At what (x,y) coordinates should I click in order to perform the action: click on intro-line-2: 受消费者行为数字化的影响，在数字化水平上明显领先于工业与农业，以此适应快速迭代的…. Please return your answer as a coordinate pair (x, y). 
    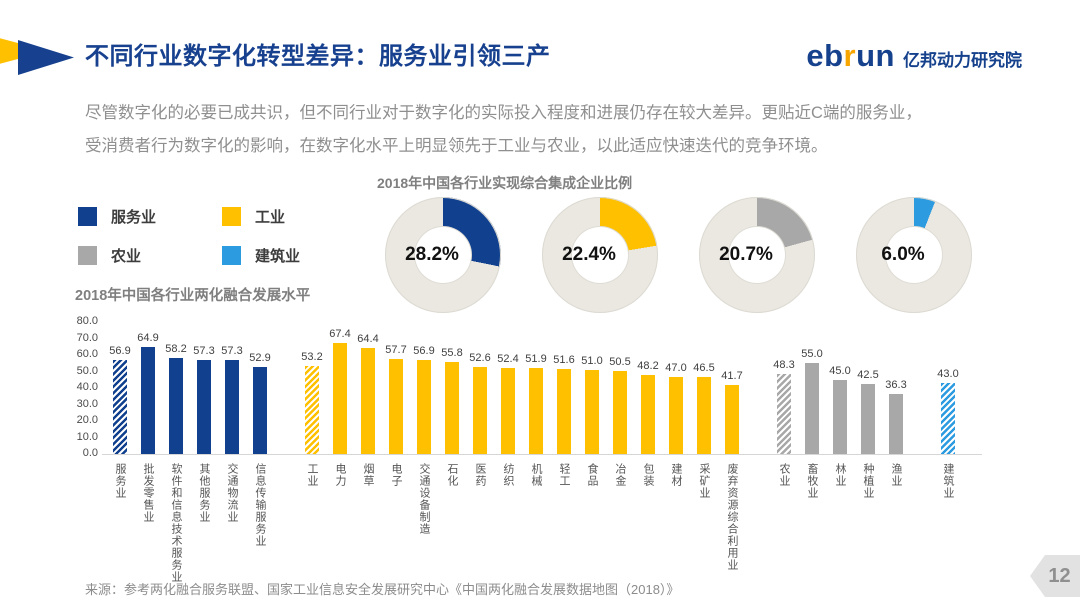
    Looking at the image, I should click on (456, 146).